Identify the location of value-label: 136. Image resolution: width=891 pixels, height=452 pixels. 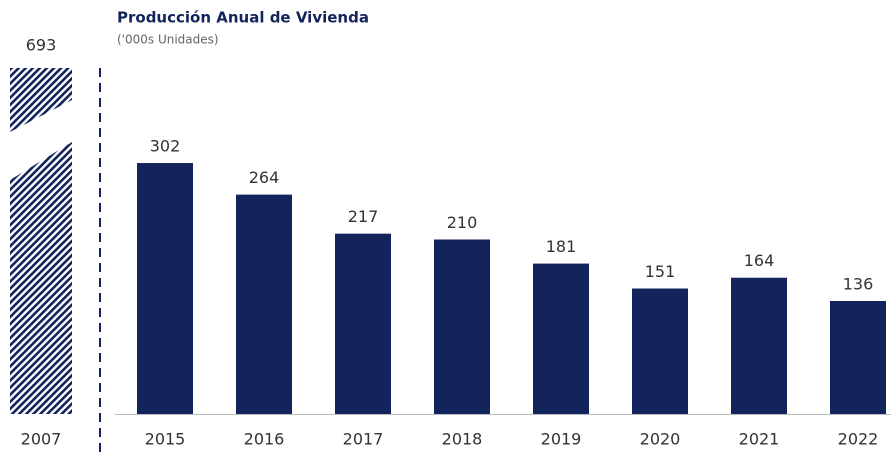
(858, 283).